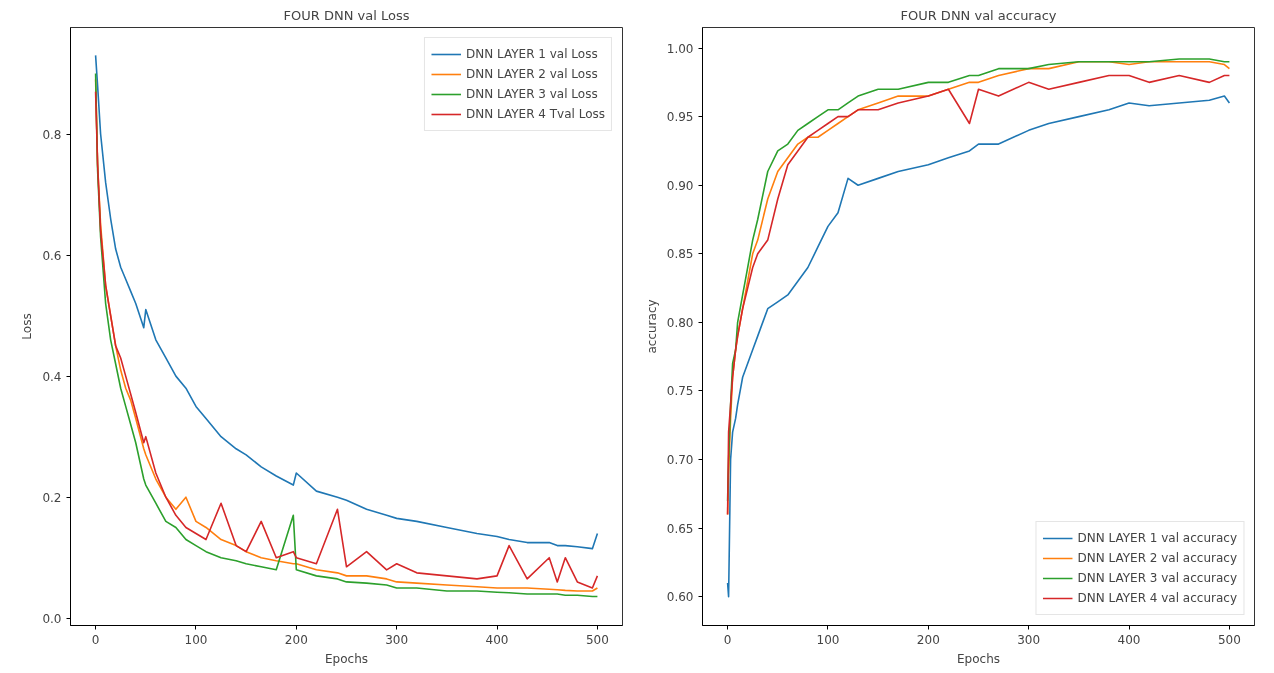 This screenshot has width=1274, height=673. What do you see at coordinates (531, 74) in the screenshot?
I see `legend-label: DNN LAYER 2 val Loss` at bounding box center [531, 74].